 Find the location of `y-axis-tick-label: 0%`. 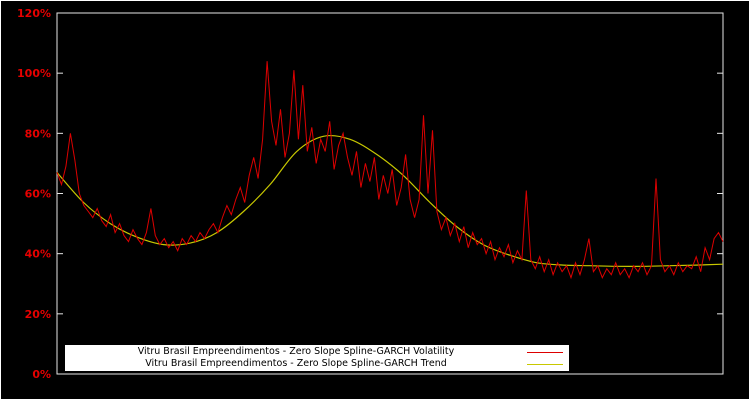

y-axis-tick-label: 0% is located at coordinates (41, 374).